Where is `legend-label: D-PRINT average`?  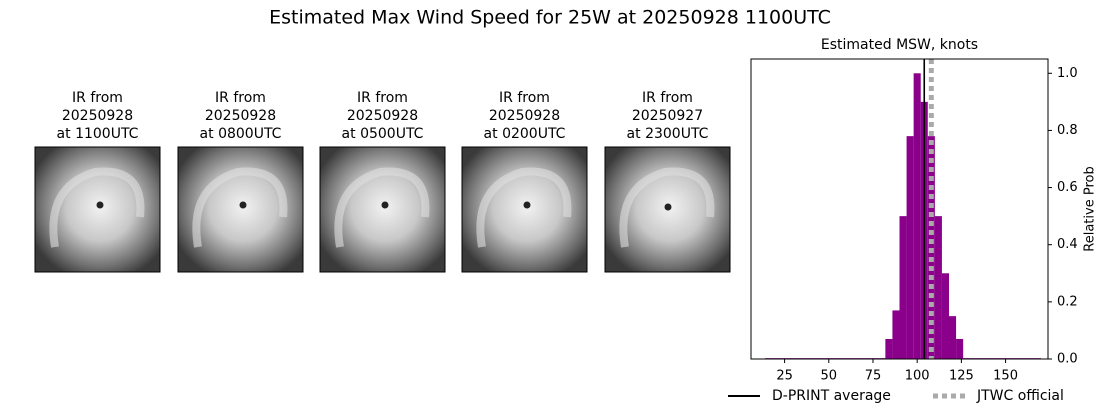
legend-label: D-PRINT average is located at coordinates (831, 396).